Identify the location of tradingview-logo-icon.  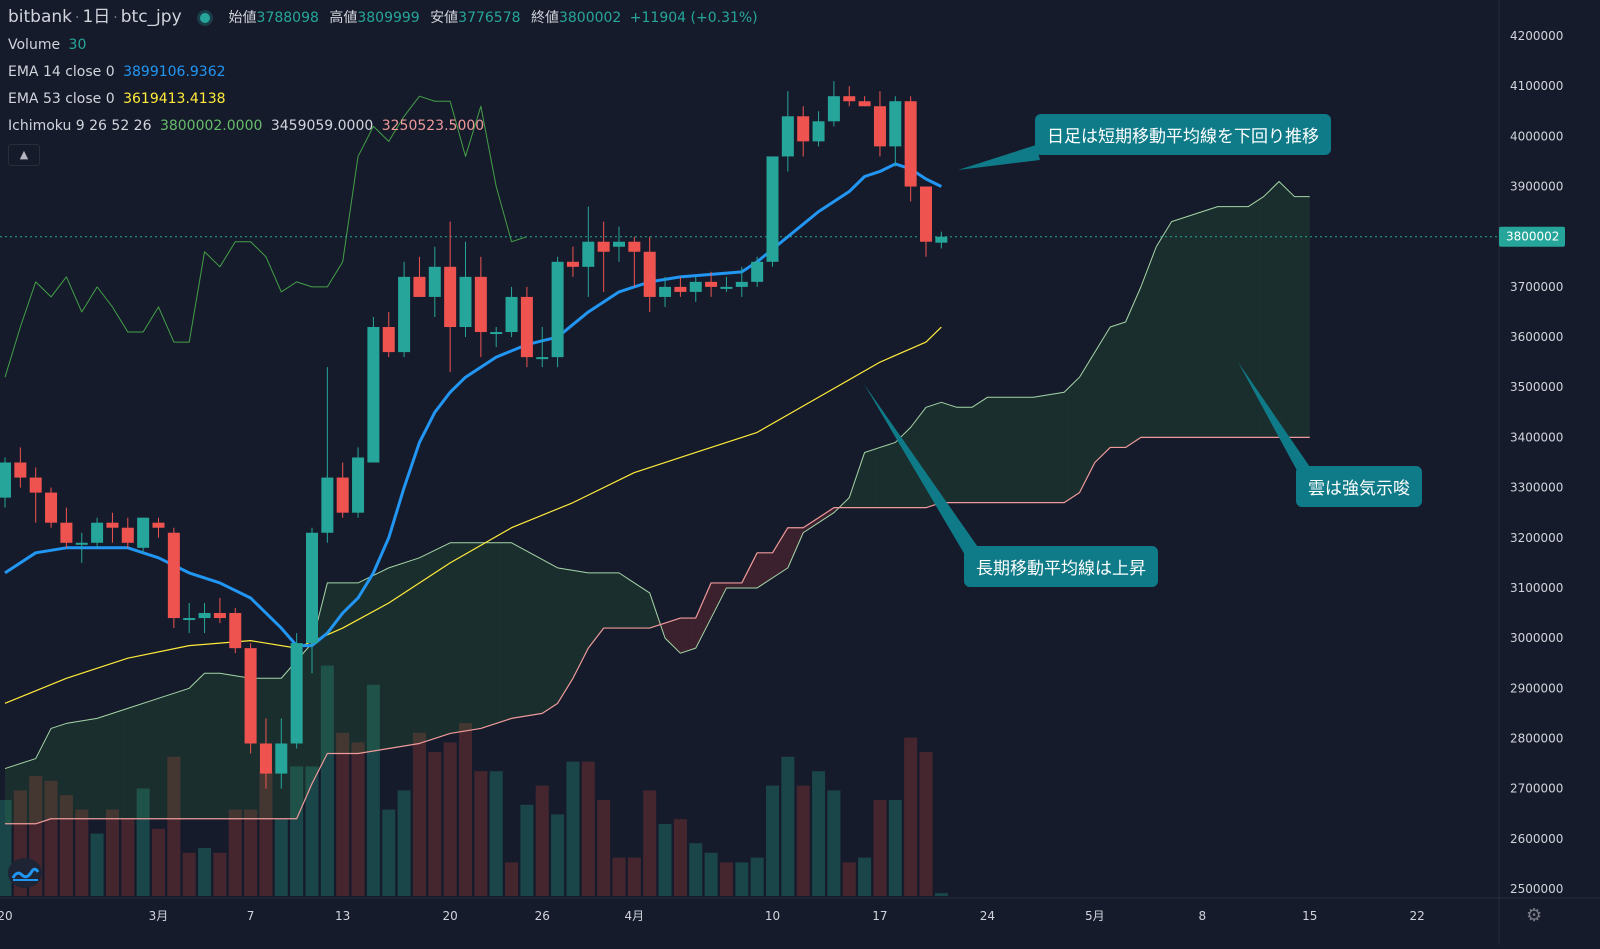
(25, 873).